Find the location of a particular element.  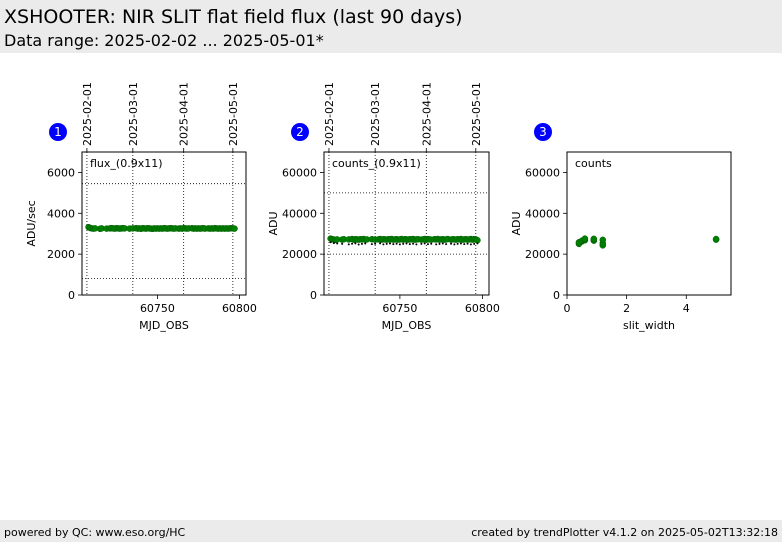

data-range-subtitle: Data range: 2025-02-02 ... 2025-05-01* is located at coordinates (164, 40).